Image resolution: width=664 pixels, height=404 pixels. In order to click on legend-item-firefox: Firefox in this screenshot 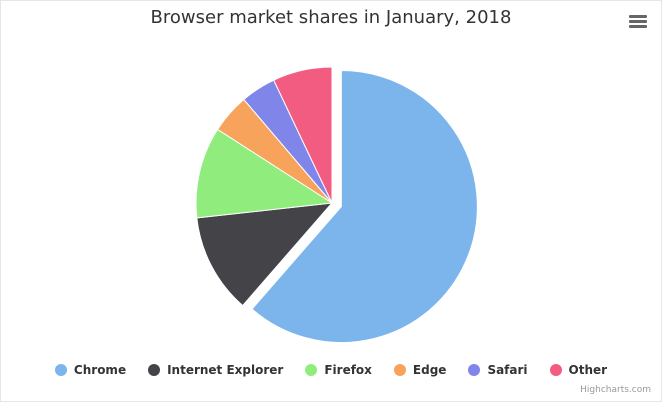, I will do `click(338, 370)`.